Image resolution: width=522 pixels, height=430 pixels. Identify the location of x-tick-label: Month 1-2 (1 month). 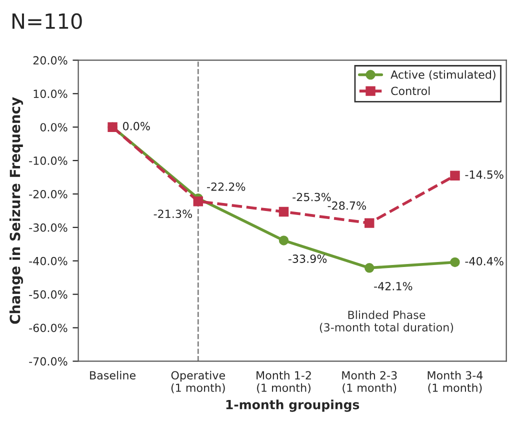
(283, 382).